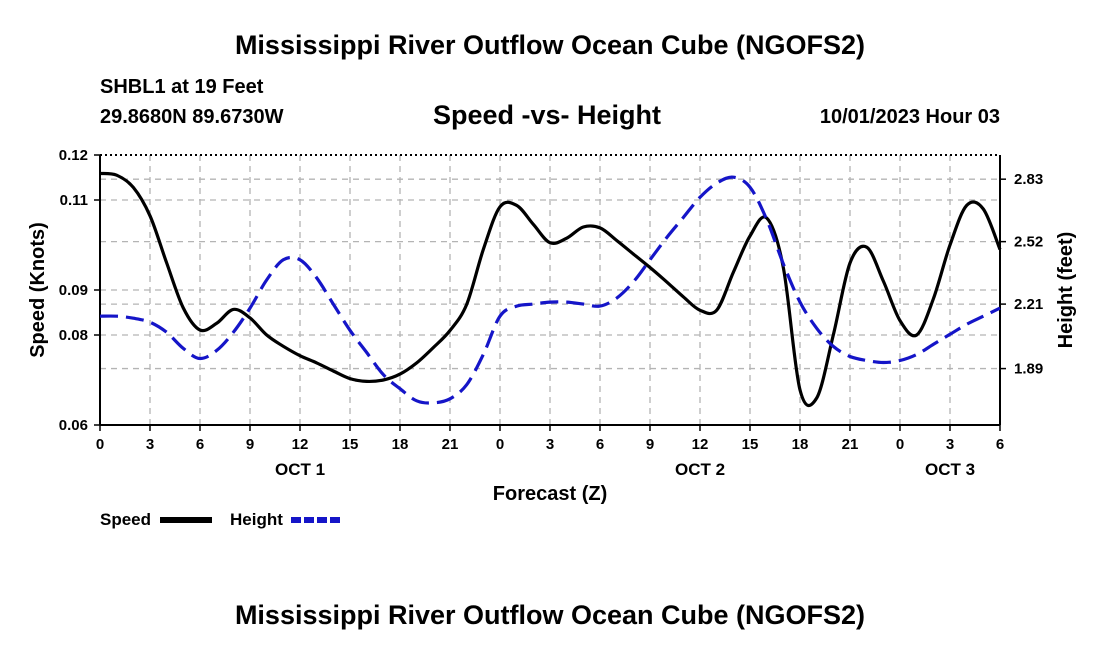 This screenshot has width=1100, height=650. What do you see at coordinates (73, 290) in the screenshot?
I see `y-tick-label: 0.09` at bounding box center [73, 290].